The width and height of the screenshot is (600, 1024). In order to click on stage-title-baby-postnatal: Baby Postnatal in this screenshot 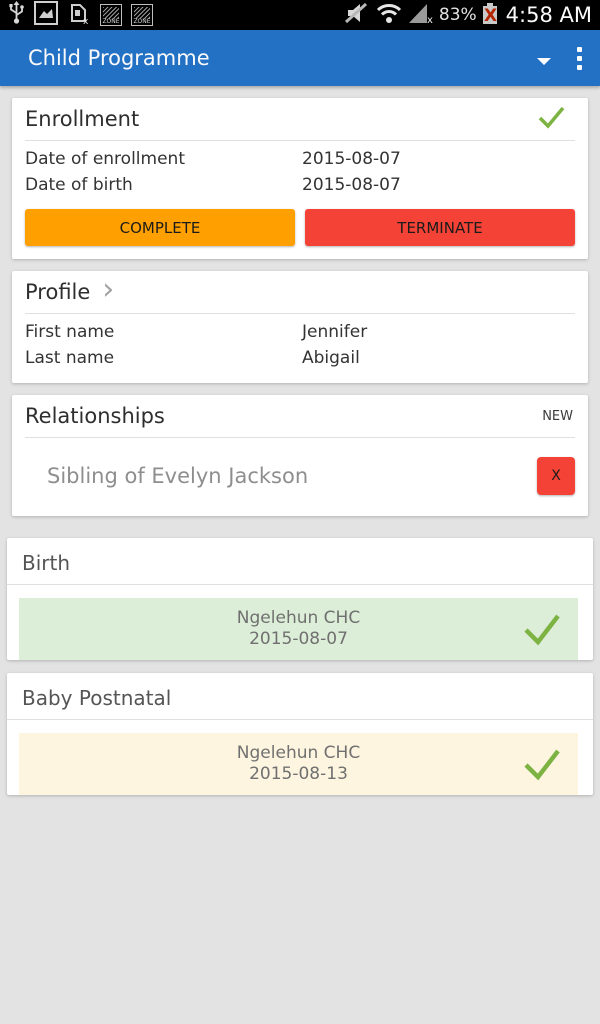, I will do `click(97, 698)`.